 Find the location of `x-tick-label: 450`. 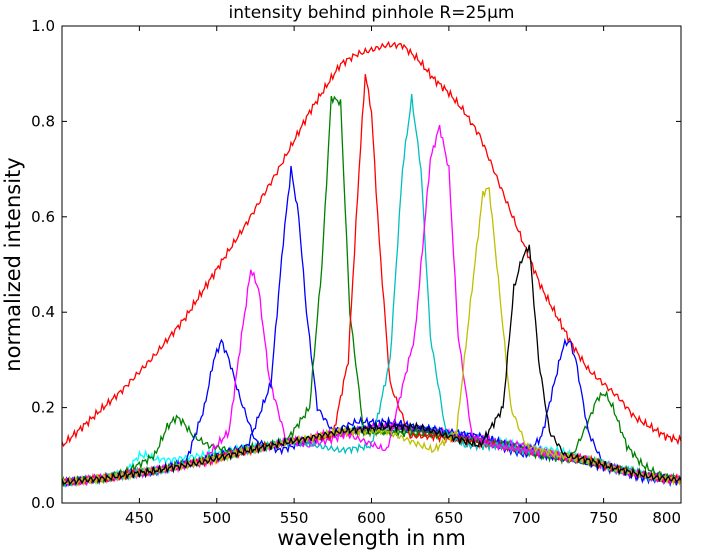

x-tick-label: 450 is located at coordinates (139, 518).